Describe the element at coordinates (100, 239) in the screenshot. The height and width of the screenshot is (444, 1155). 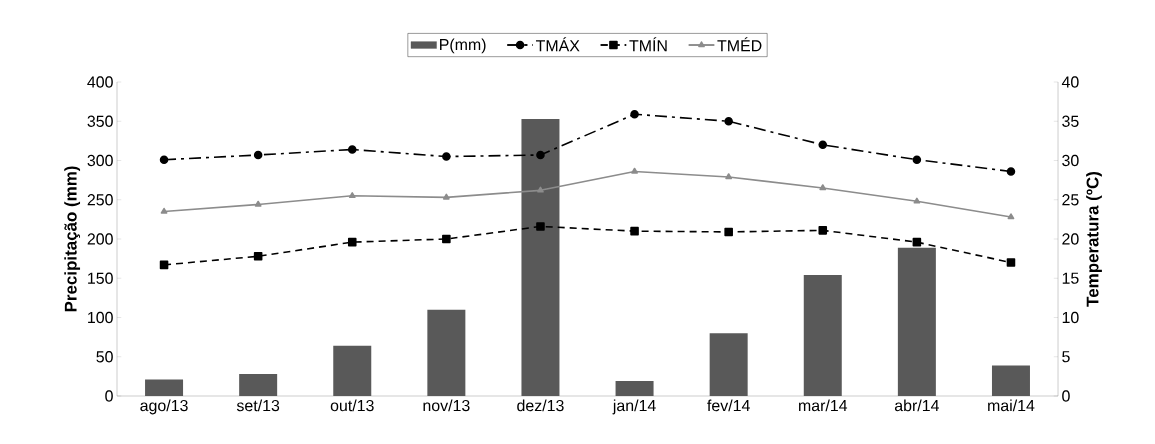
I see `y-tick-label: 200` at that location.